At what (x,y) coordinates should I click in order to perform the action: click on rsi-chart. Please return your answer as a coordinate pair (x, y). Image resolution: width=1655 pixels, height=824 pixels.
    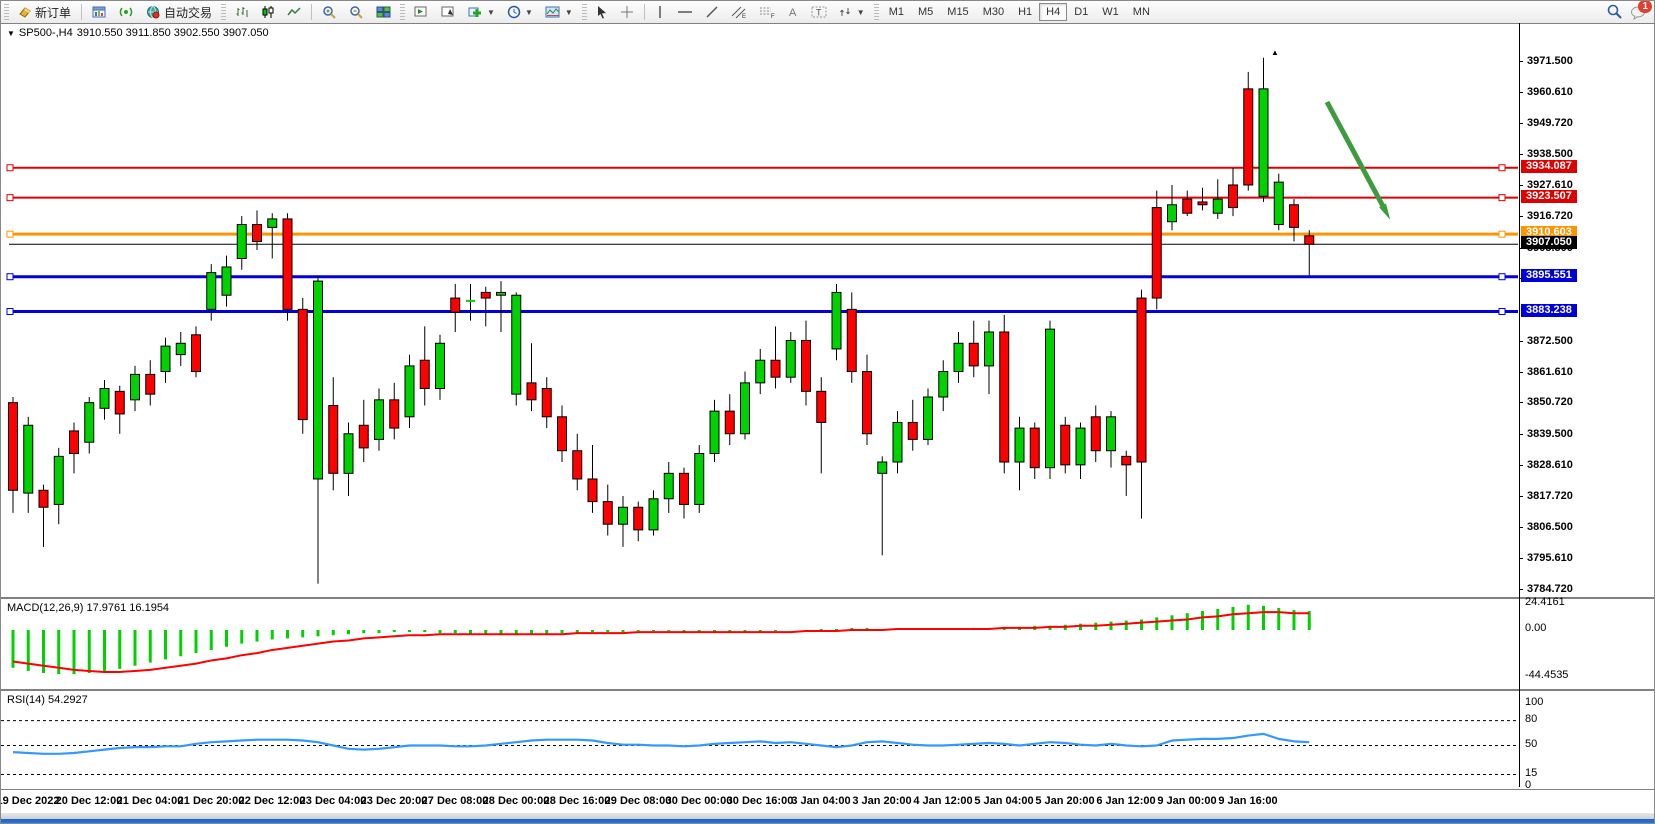
    Looking at the image, I should click on (828, 740).